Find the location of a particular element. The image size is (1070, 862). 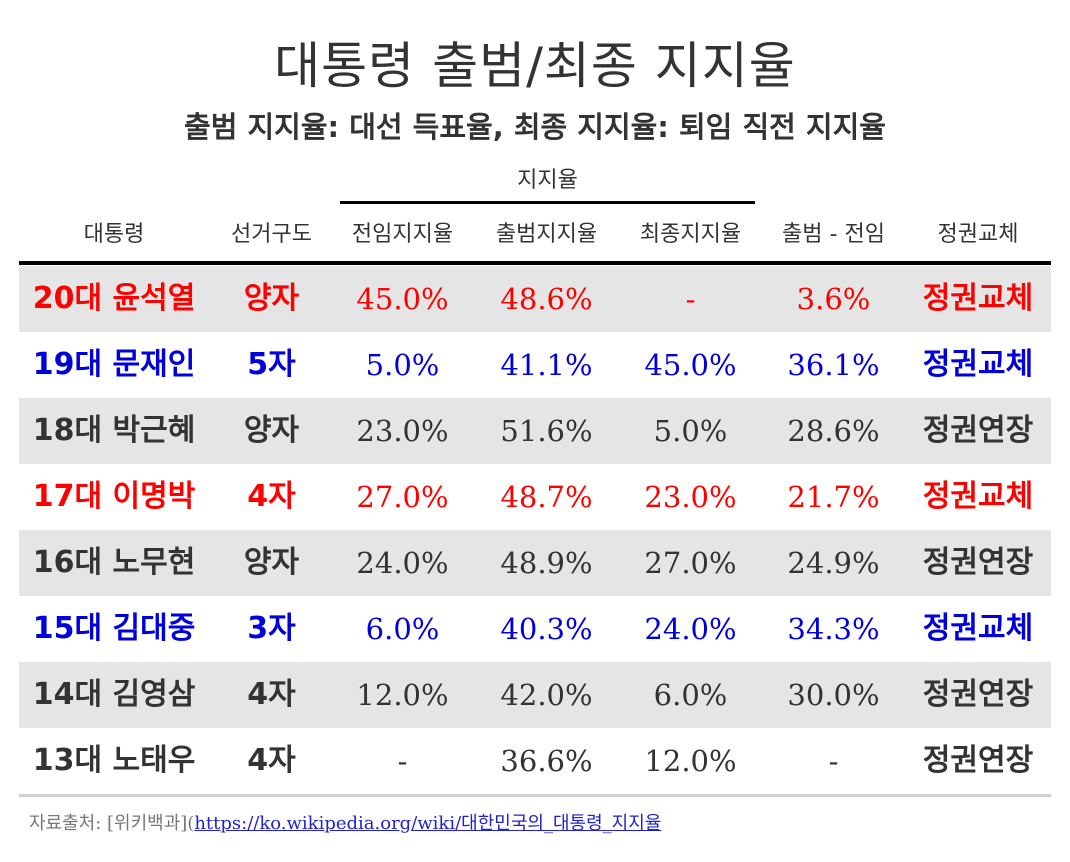

column-header-final: 최종지지율 is located at coordinates (690, 234).